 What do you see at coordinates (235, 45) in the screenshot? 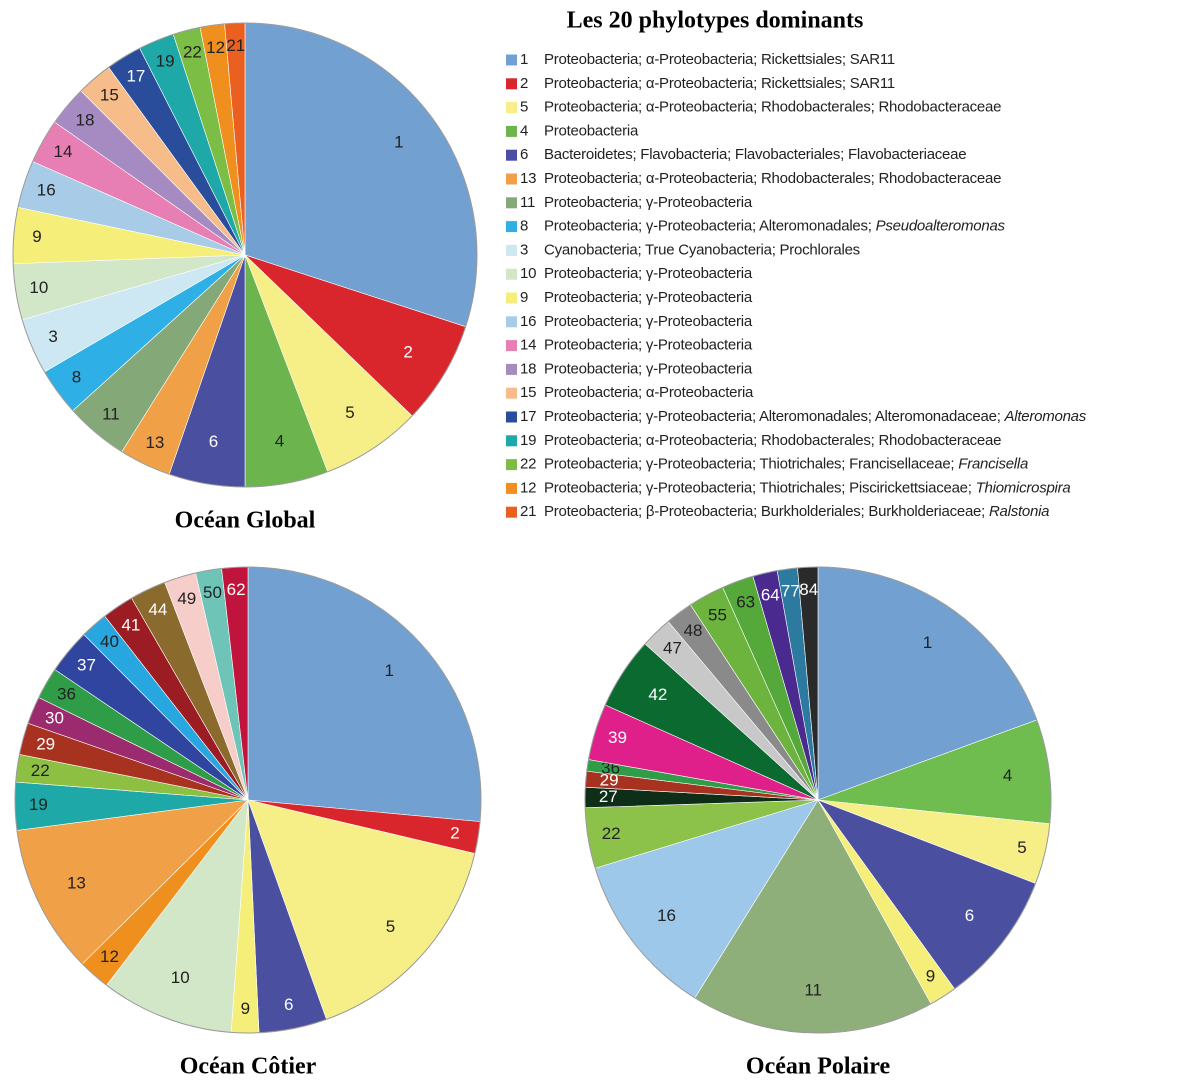
I see `slice-label: 21` at bounding box center [235, 45].